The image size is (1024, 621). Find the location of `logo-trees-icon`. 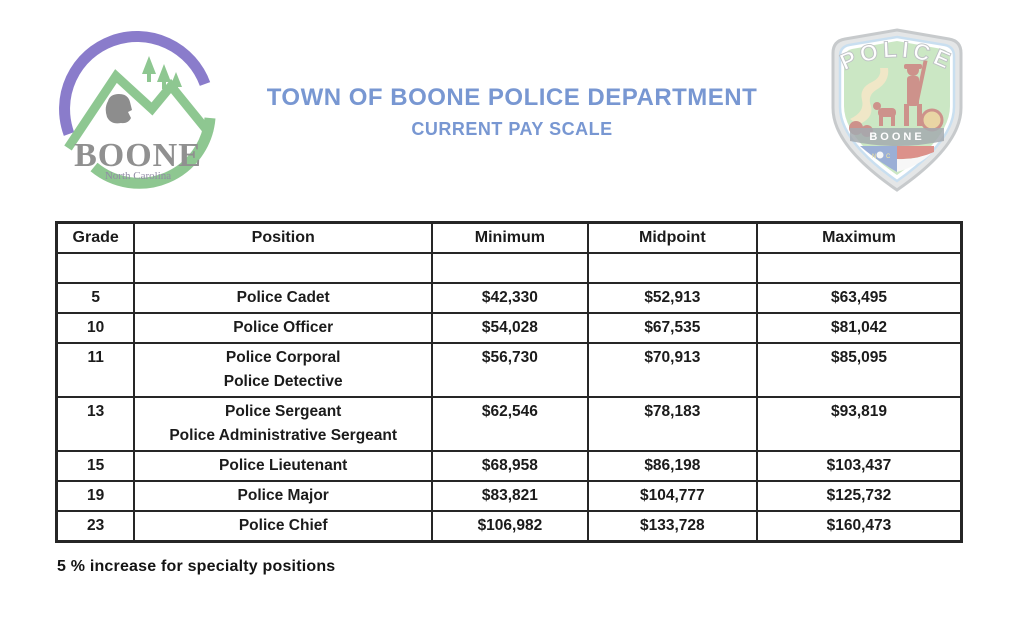

logo-trees-icon is located at coordinates (162, 74).